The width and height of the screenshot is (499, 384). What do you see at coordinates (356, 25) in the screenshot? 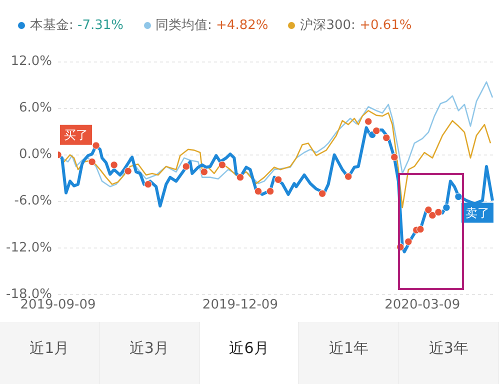
I see `legend-label: 沪深300: +0.61%` at bounding box center [356, 25].